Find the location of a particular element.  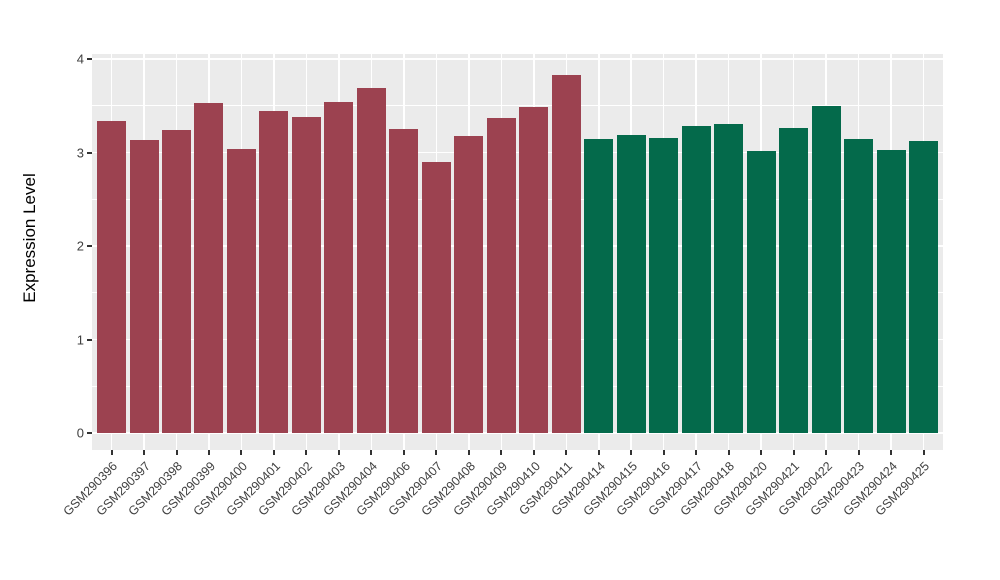

bar-GSM290399 is located at coordinates (209, 267).